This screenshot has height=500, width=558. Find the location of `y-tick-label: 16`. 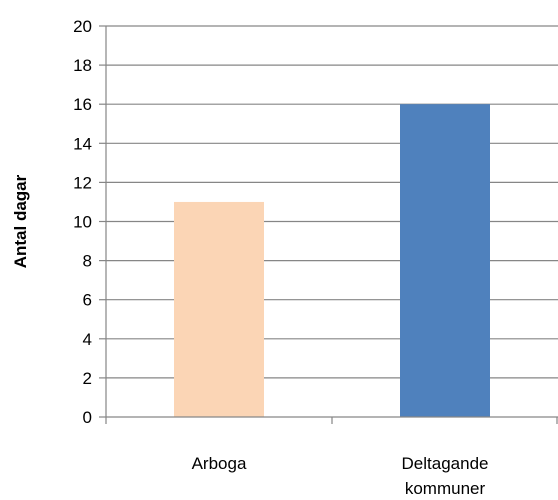

y-tick-label: 16 is located at coordinates (82, 104).